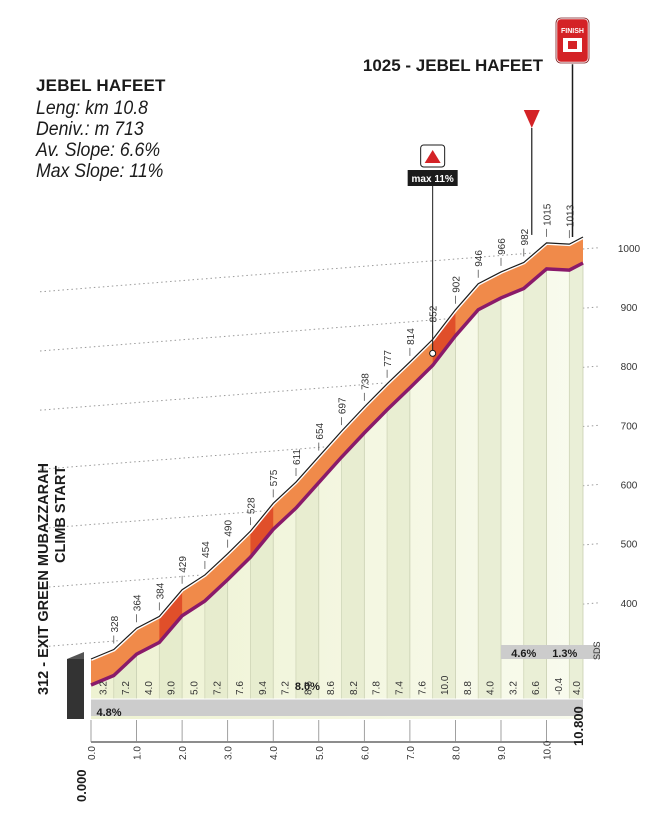 This screenshot has height=815, width=660. What do you see at coordinates (98, 150) in the screenshot?
I see `climb-average-slope: Av. Slope: 6.6%` at bounding box center [98, 150].